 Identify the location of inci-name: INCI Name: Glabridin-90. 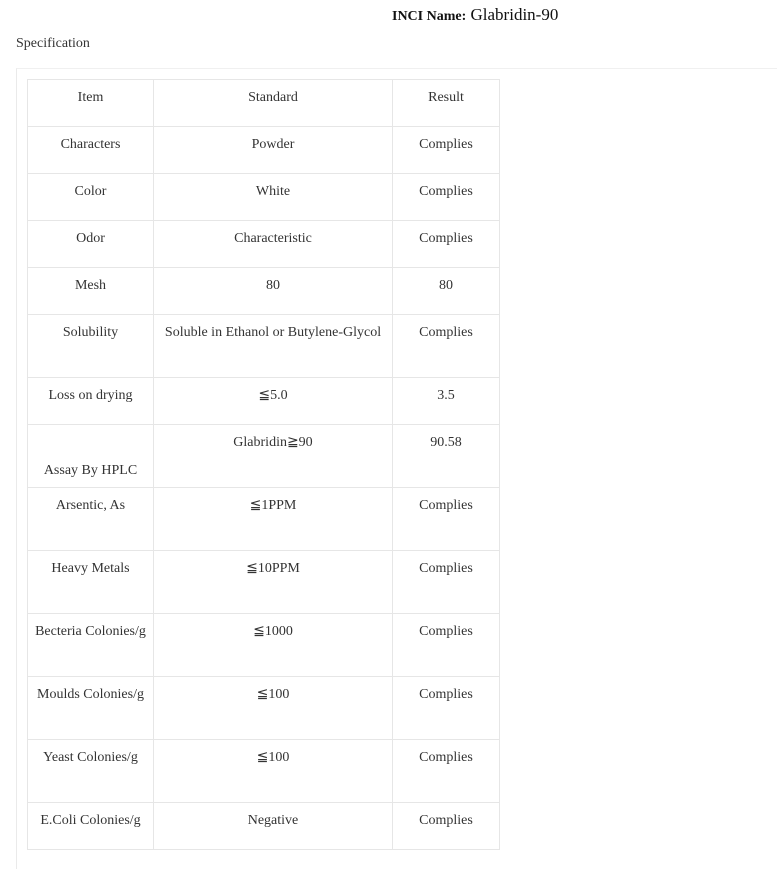
(475, 15).